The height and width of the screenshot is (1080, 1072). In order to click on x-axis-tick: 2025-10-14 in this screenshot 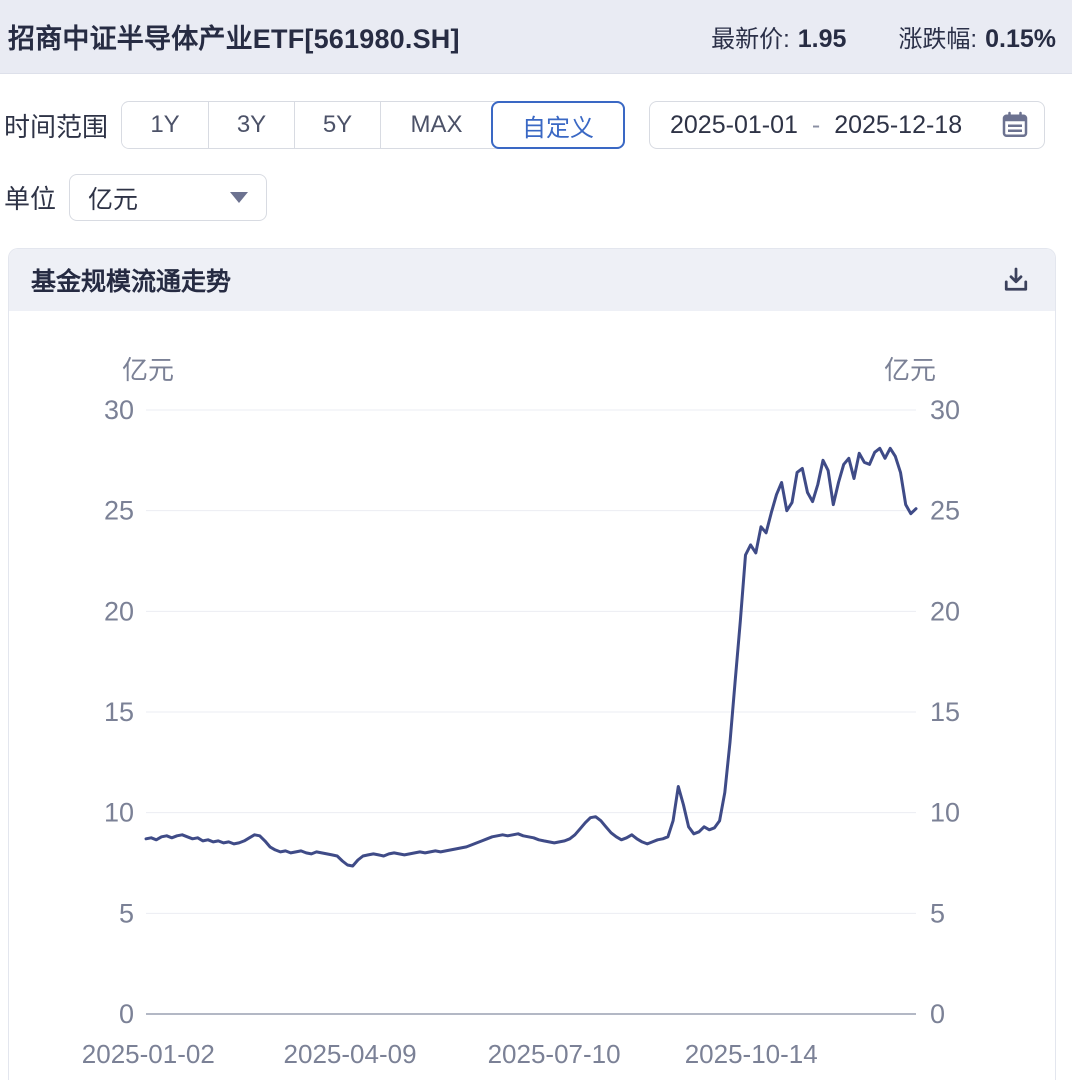, I will do `click(751, 1054)`.